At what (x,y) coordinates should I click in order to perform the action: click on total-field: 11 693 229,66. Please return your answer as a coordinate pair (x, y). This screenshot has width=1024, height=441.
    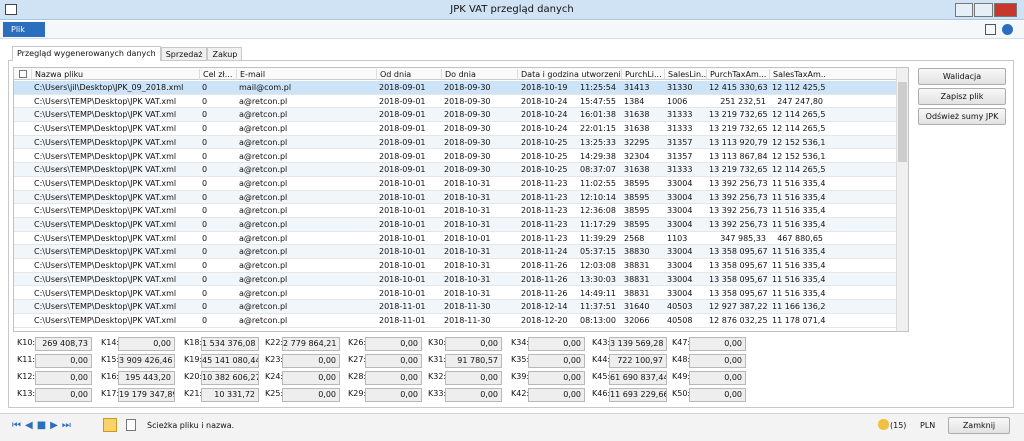
    Looking at the image, I should click on (638, 395).